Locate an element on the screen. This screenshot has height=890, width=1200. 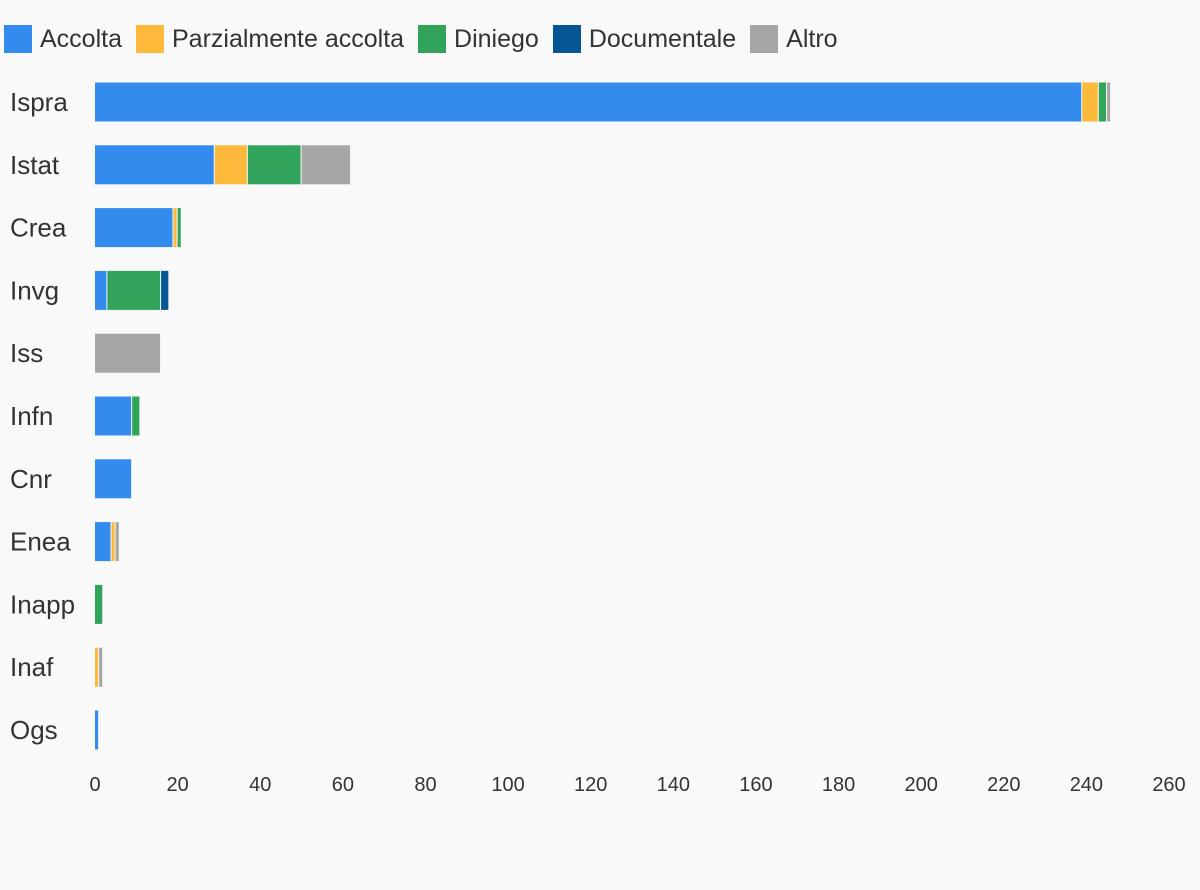
legend-item-3: Documentale is located at coordinates (644, 39).